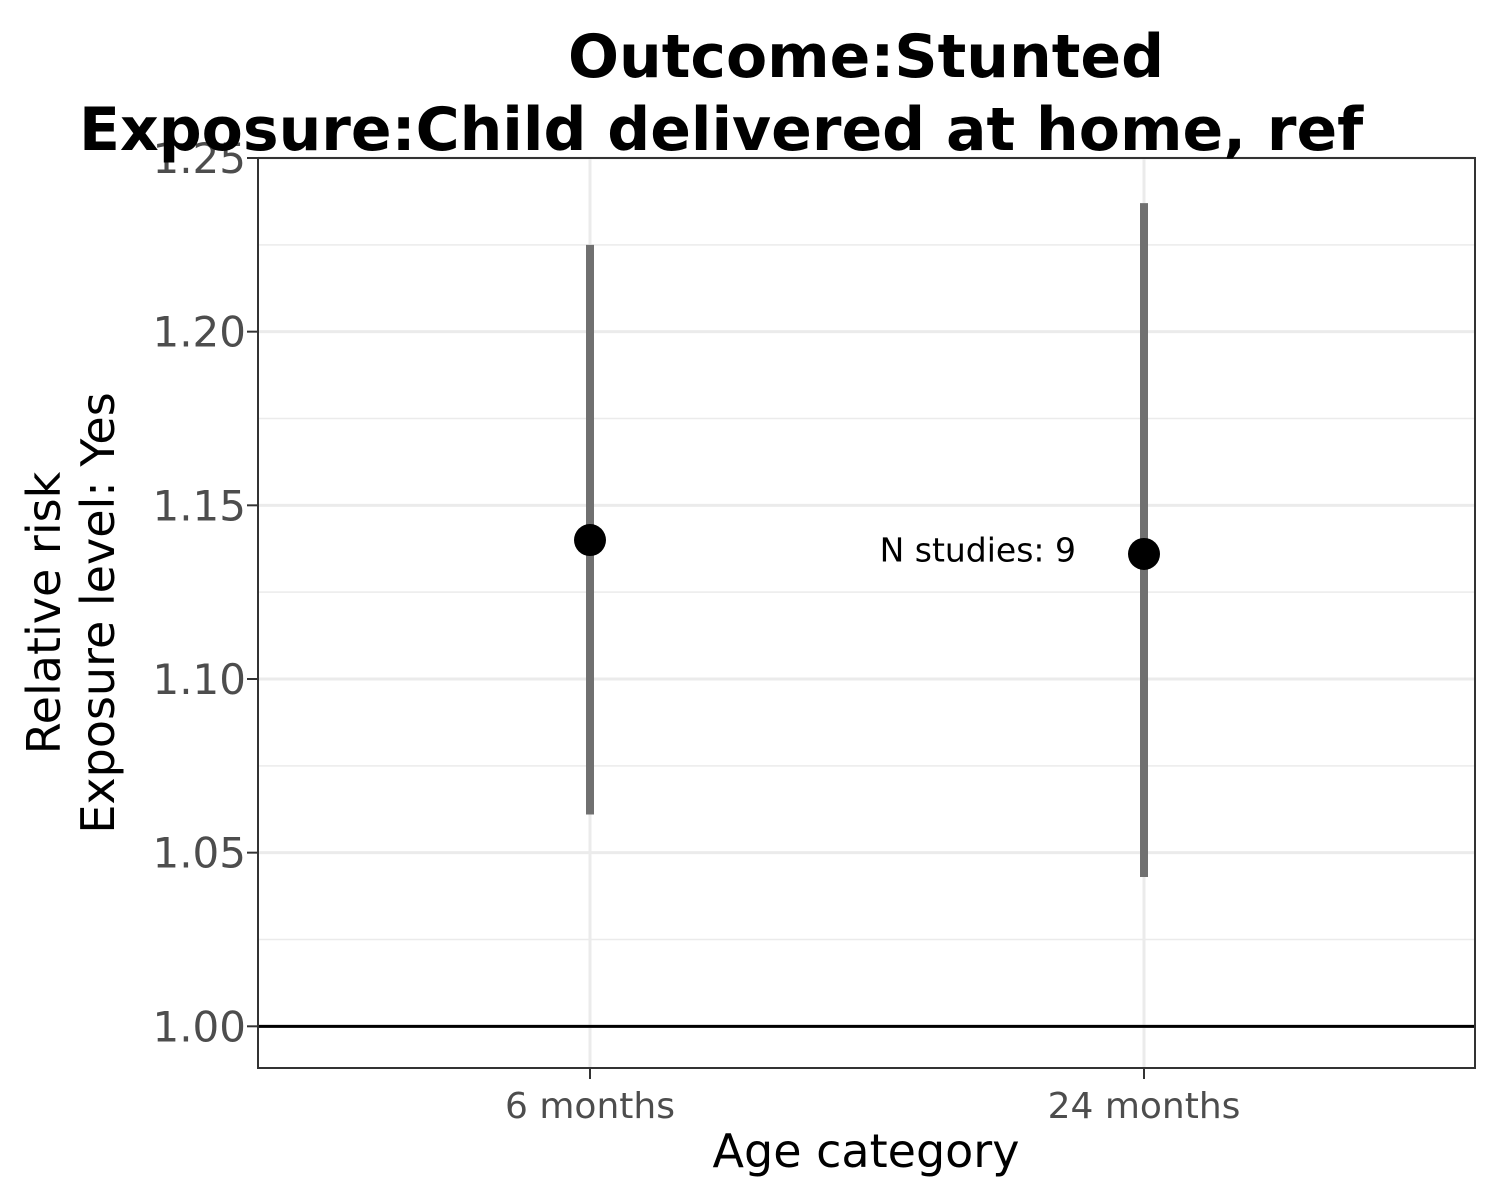  Describe the element at coordinates (721, 130) in the screenshot. I see `chart-title-line-2: Exposure:Child delivered at home, ref` at that location.